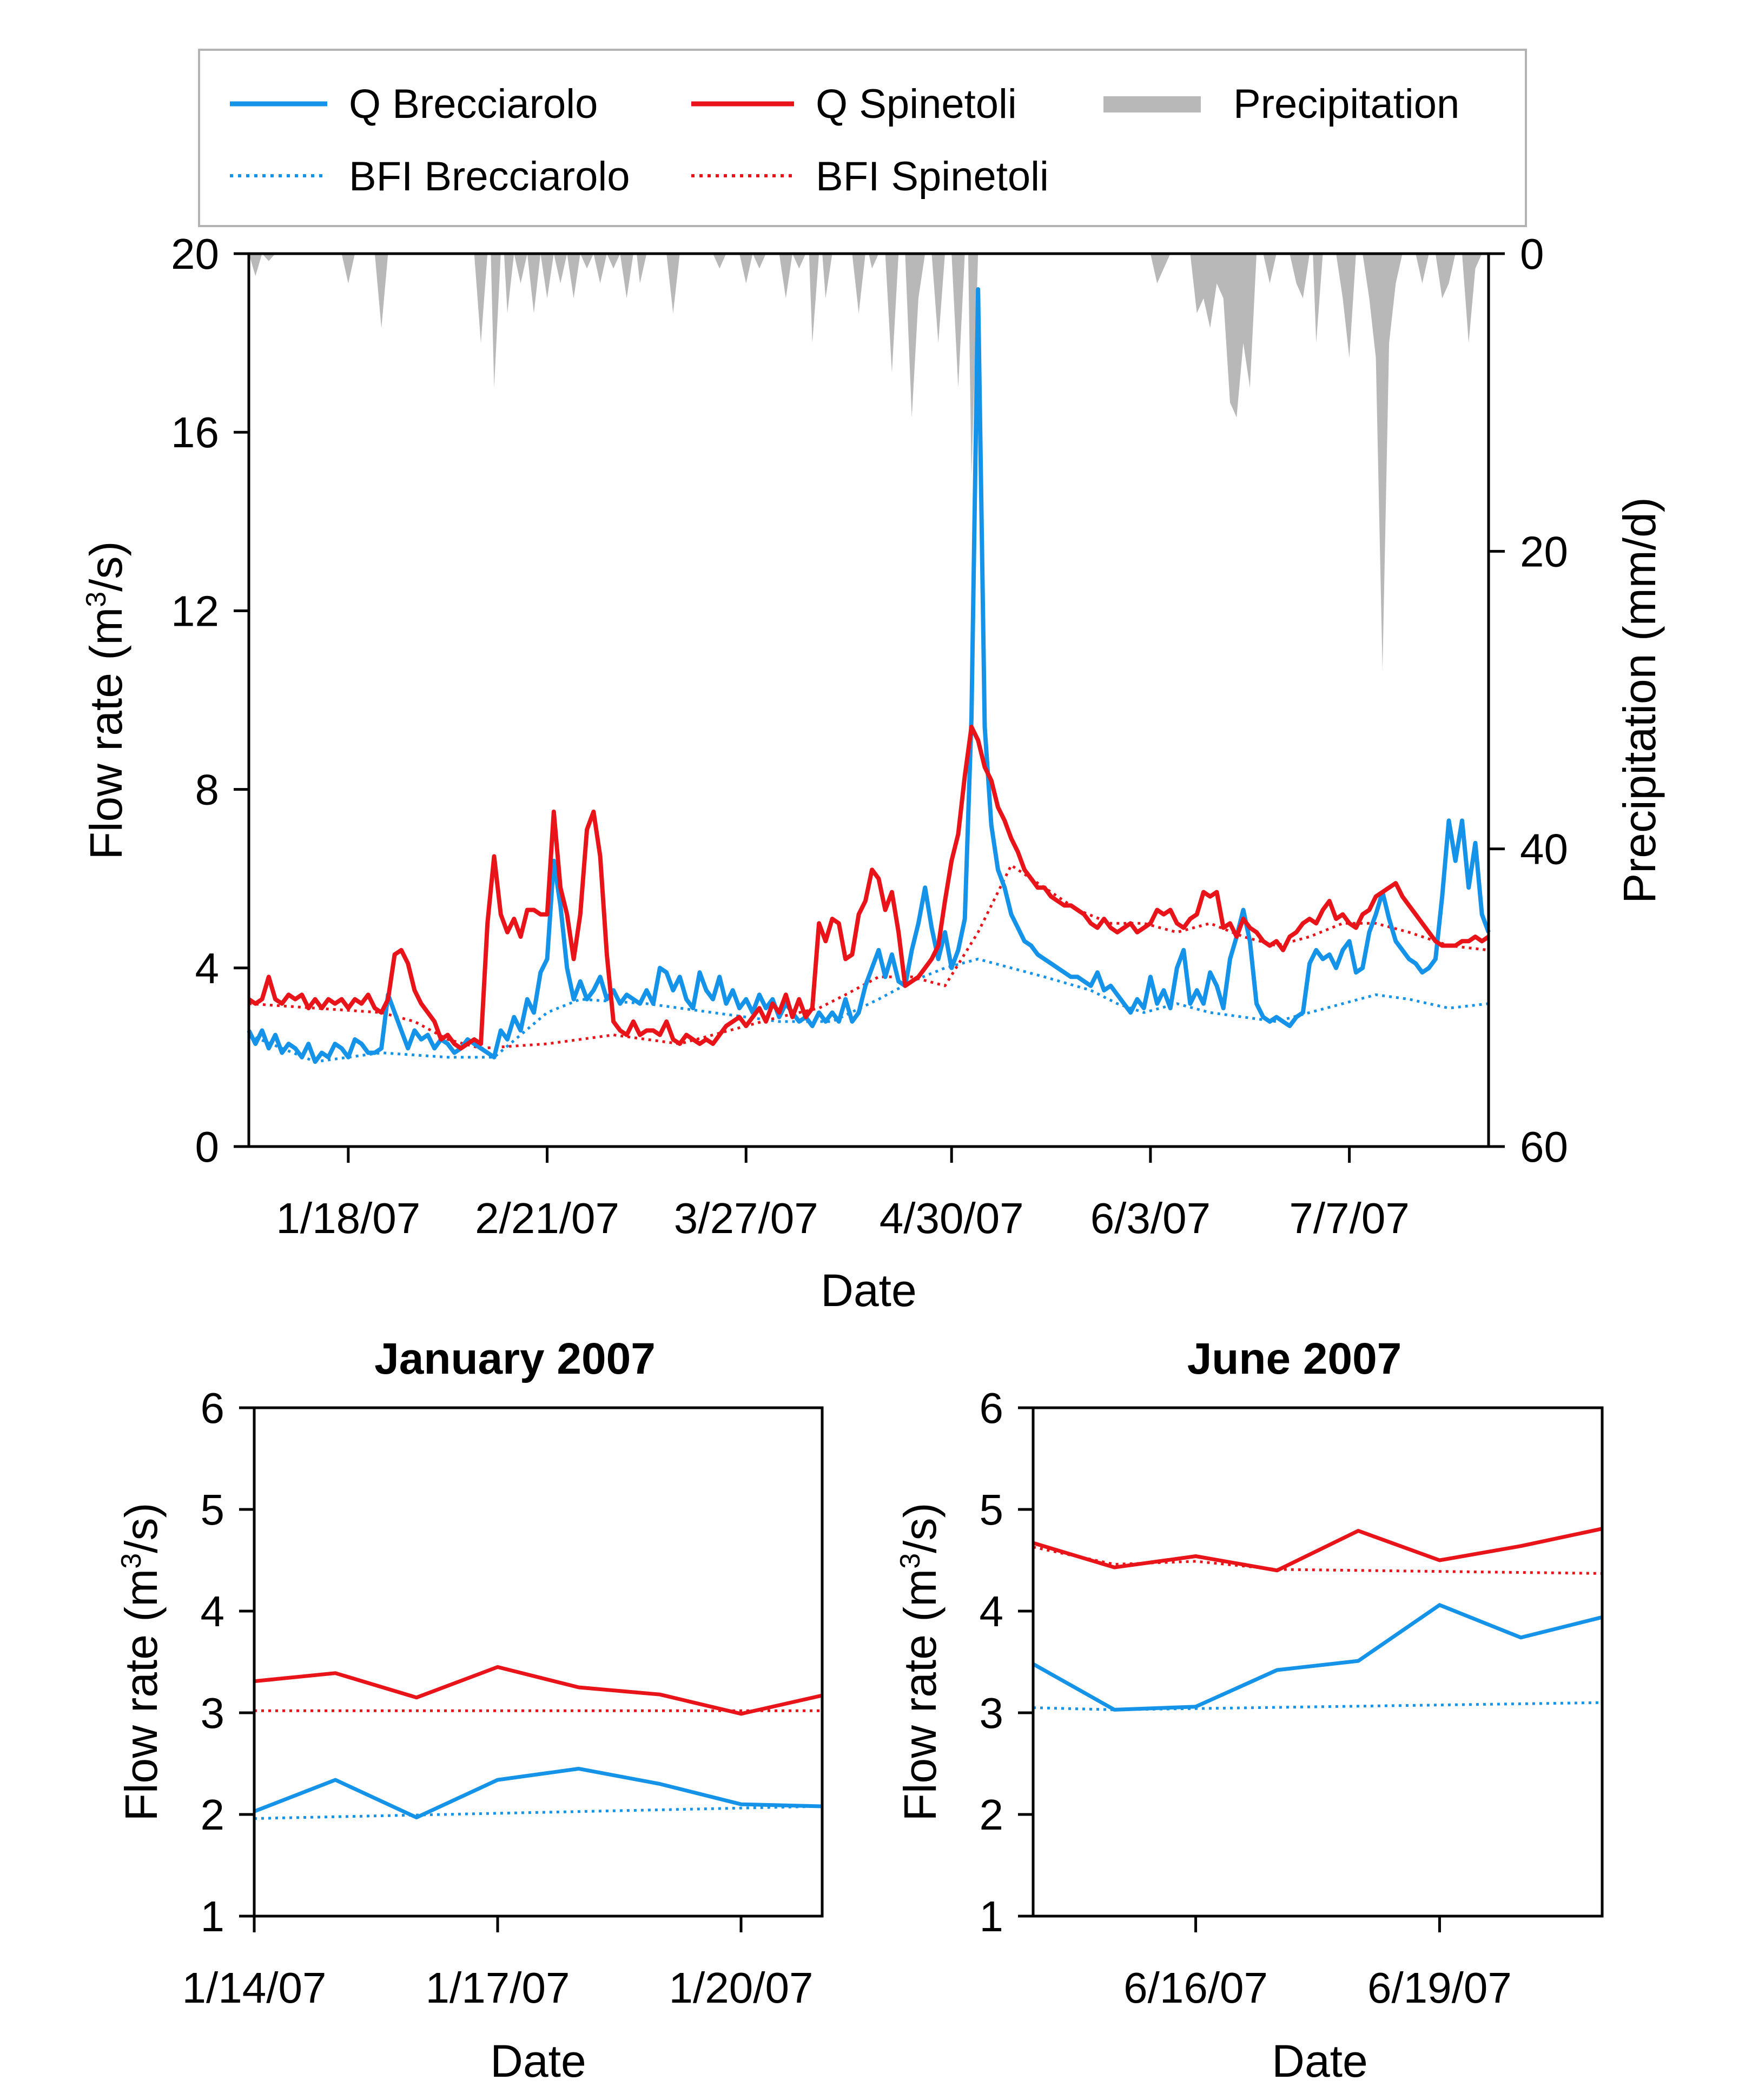  Describe the element at coordinates (1152, 104) in the screenshot. I see `legend-swatch-precipitation` at that location.